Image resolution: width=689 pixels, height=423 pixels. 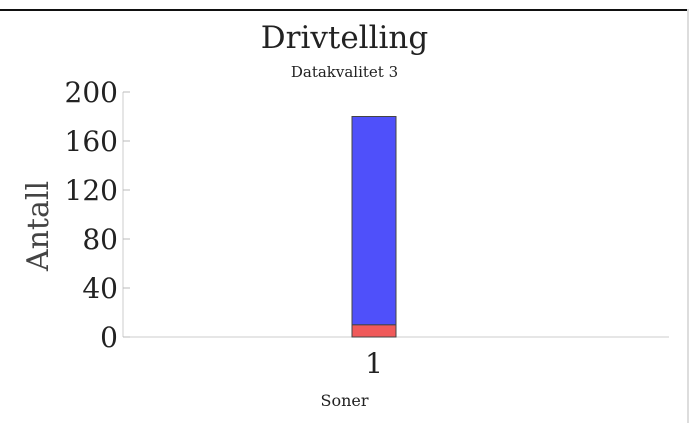 What do you see at coordinates (374, 363) in the screenshot?
I see `x-tick-label: 1` at bounding box center [374, 363].